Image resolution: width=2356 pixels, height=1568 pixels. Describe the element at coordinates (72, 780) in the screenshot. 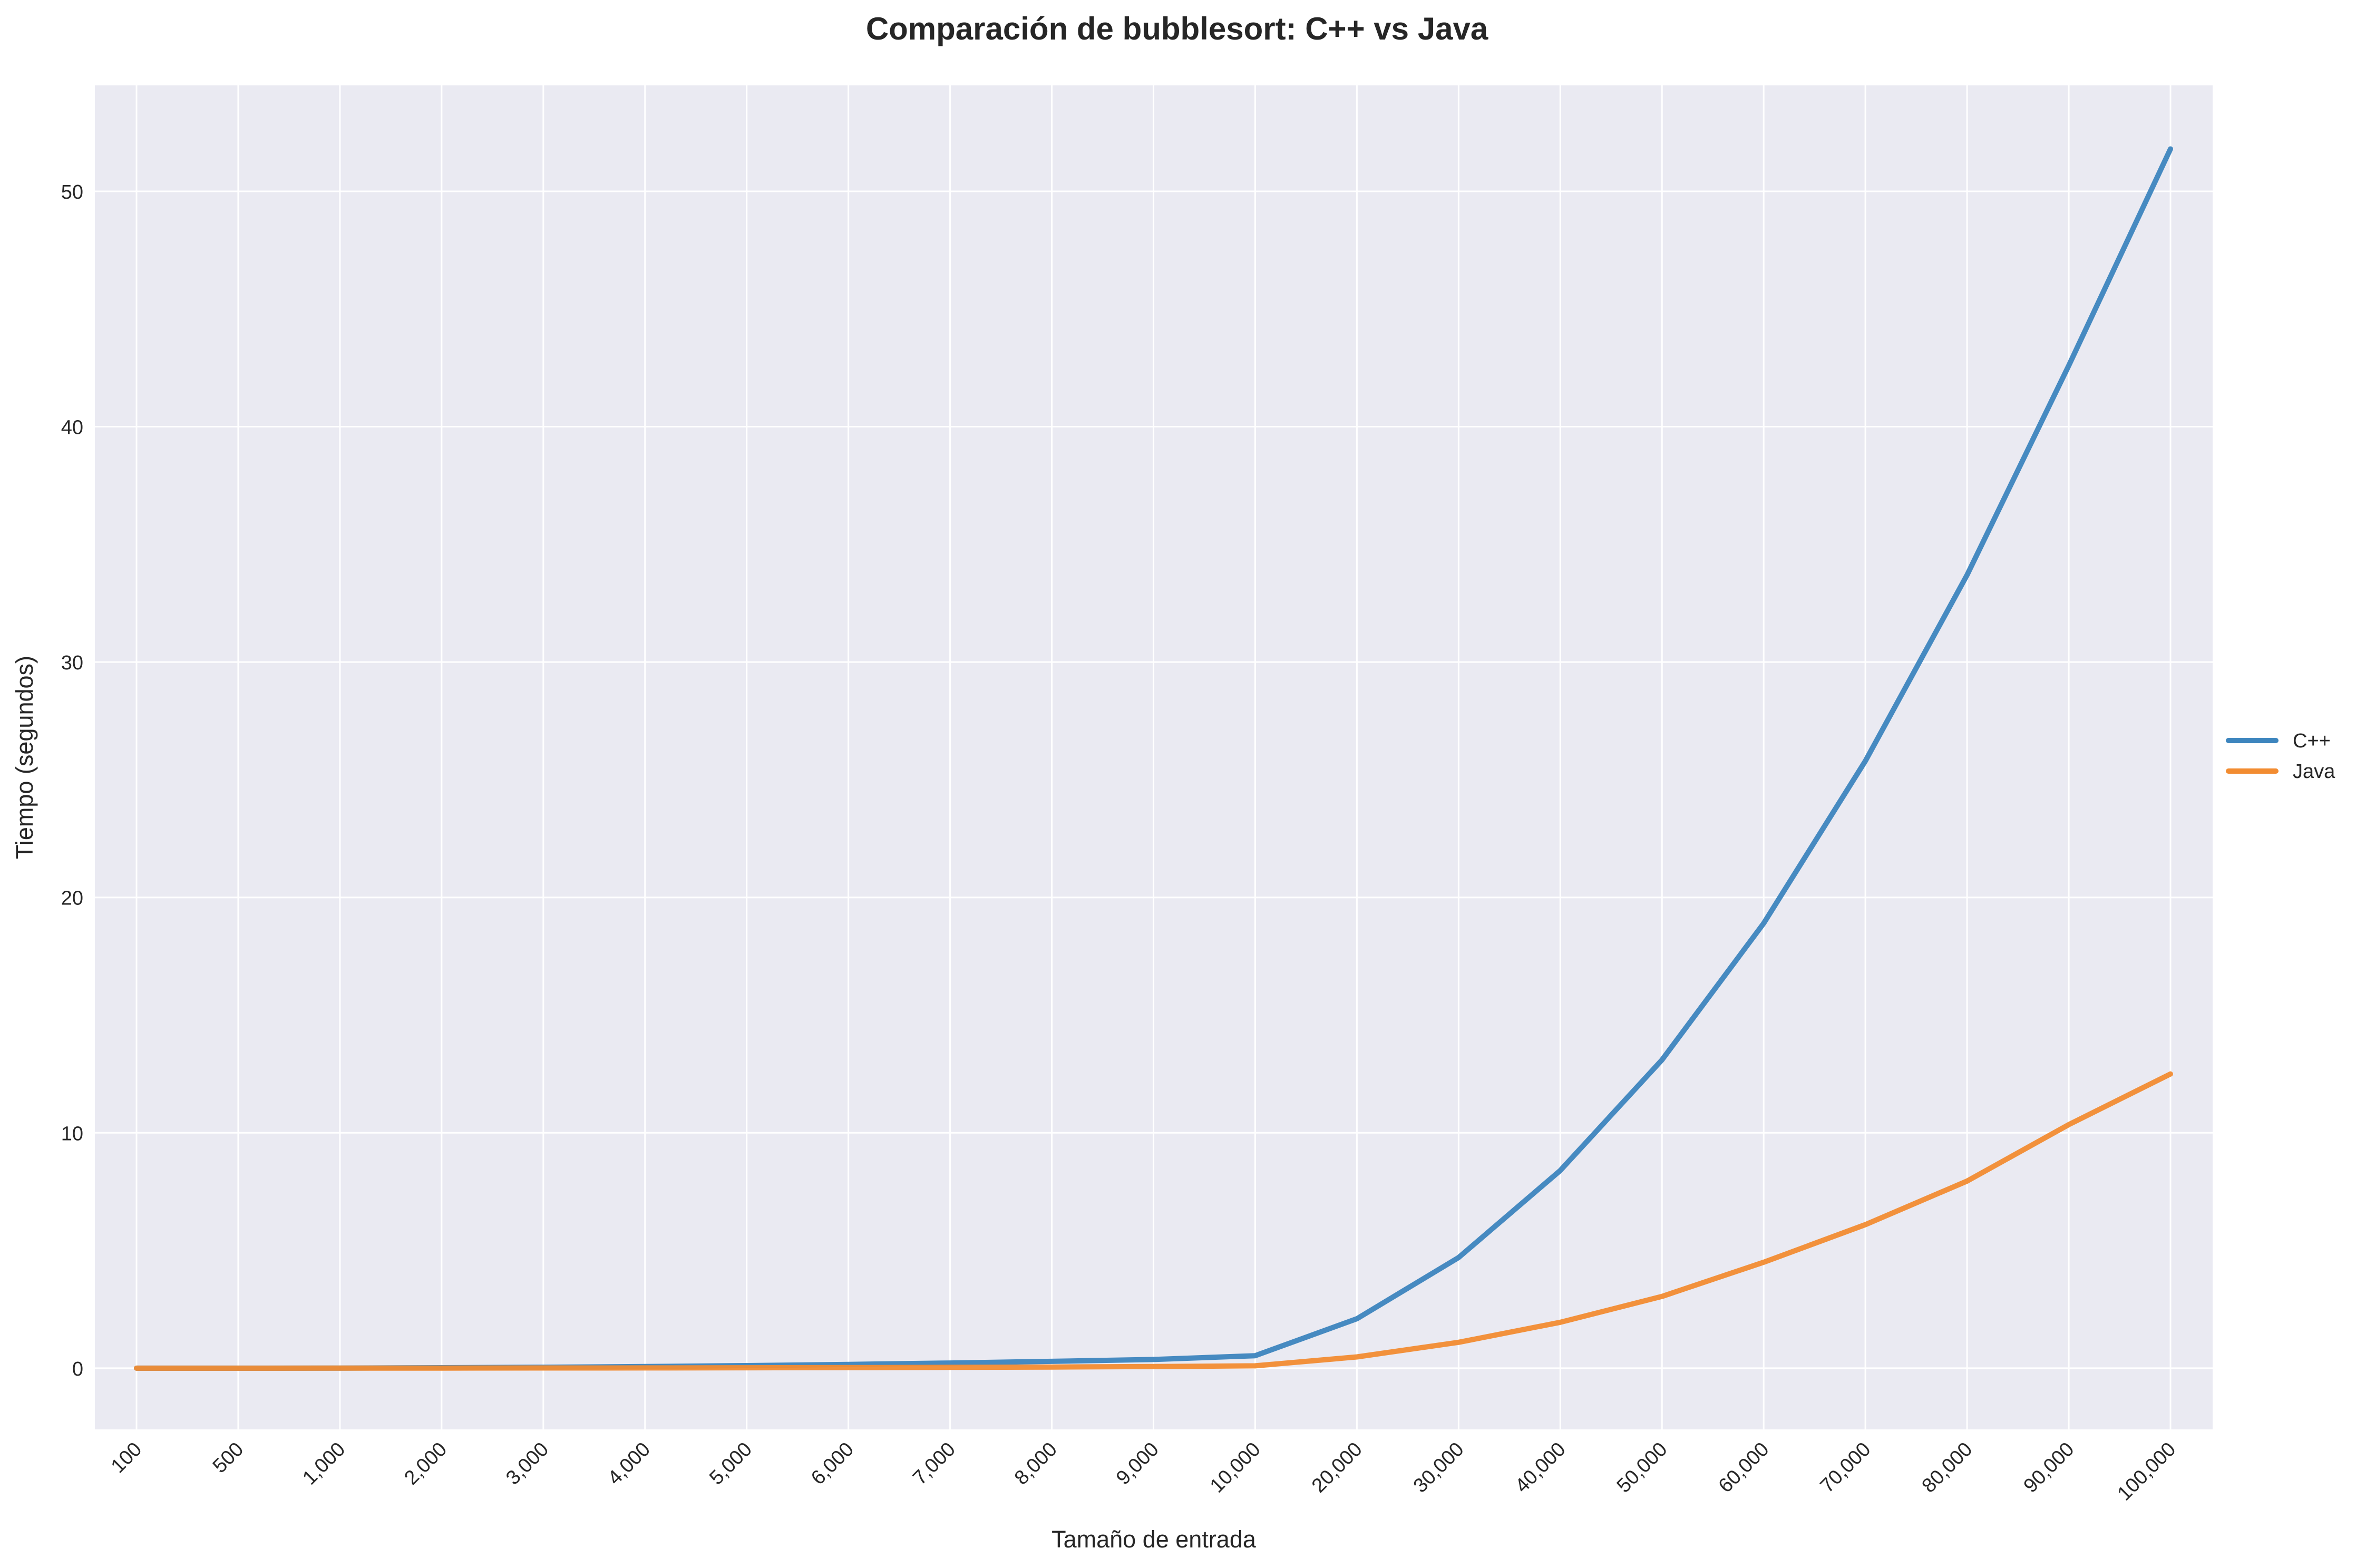

I see `y-axis-ticks: 0 10 20 30 40 50` at that location.